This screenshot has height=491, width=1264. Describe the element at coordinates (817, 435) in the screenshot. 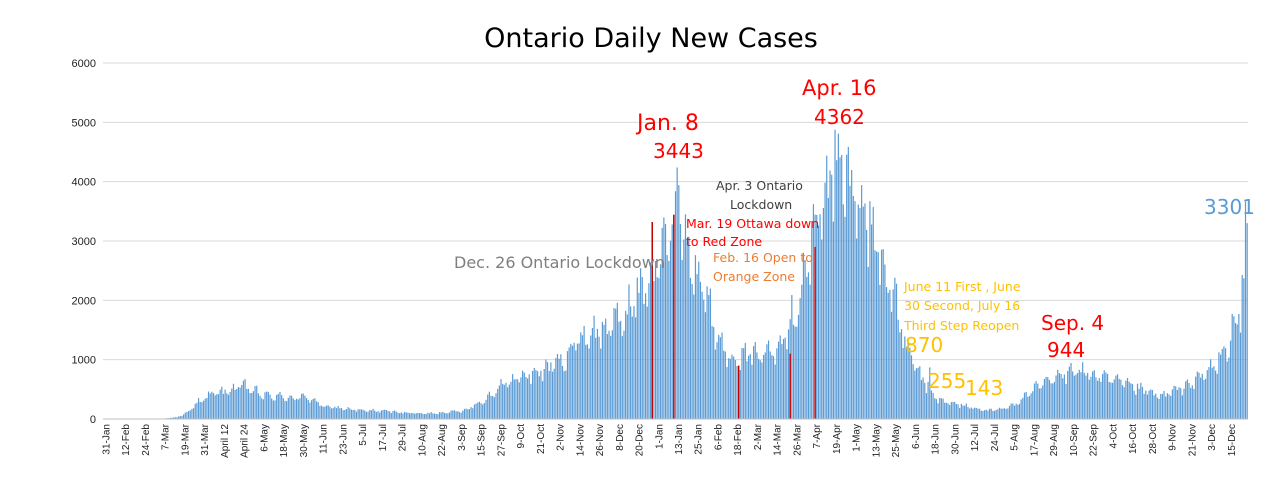

I see `x-tick-label: 7-Apr` at that location.